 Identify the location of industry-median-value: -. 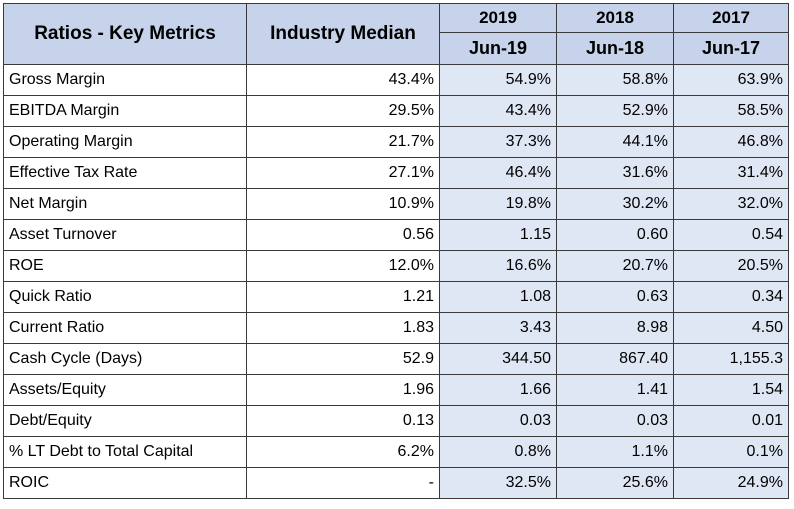
(343, 483).